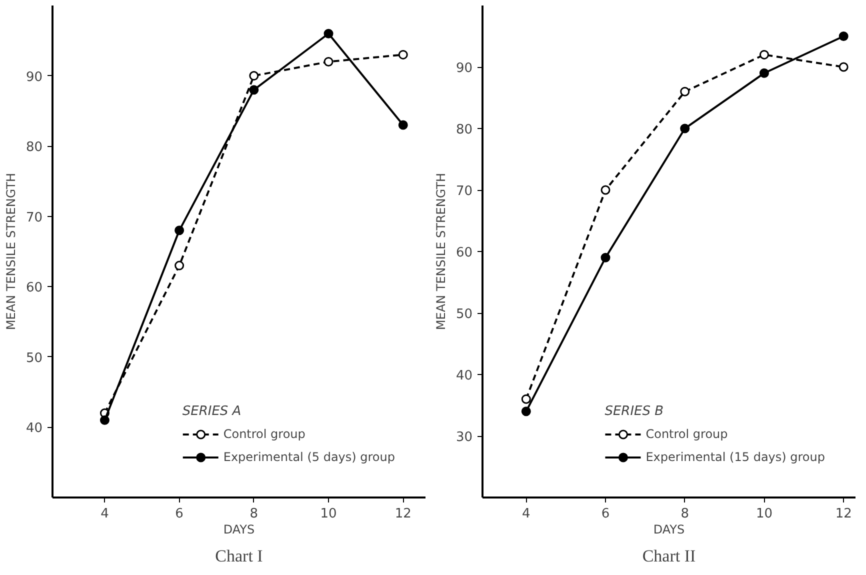 Image resolution: width=866 pixels, height=575 pixels. What do you see at coordinates (239, 556) in the screenshot?
I see `text: Chart I` at bounding box center [239, 556].